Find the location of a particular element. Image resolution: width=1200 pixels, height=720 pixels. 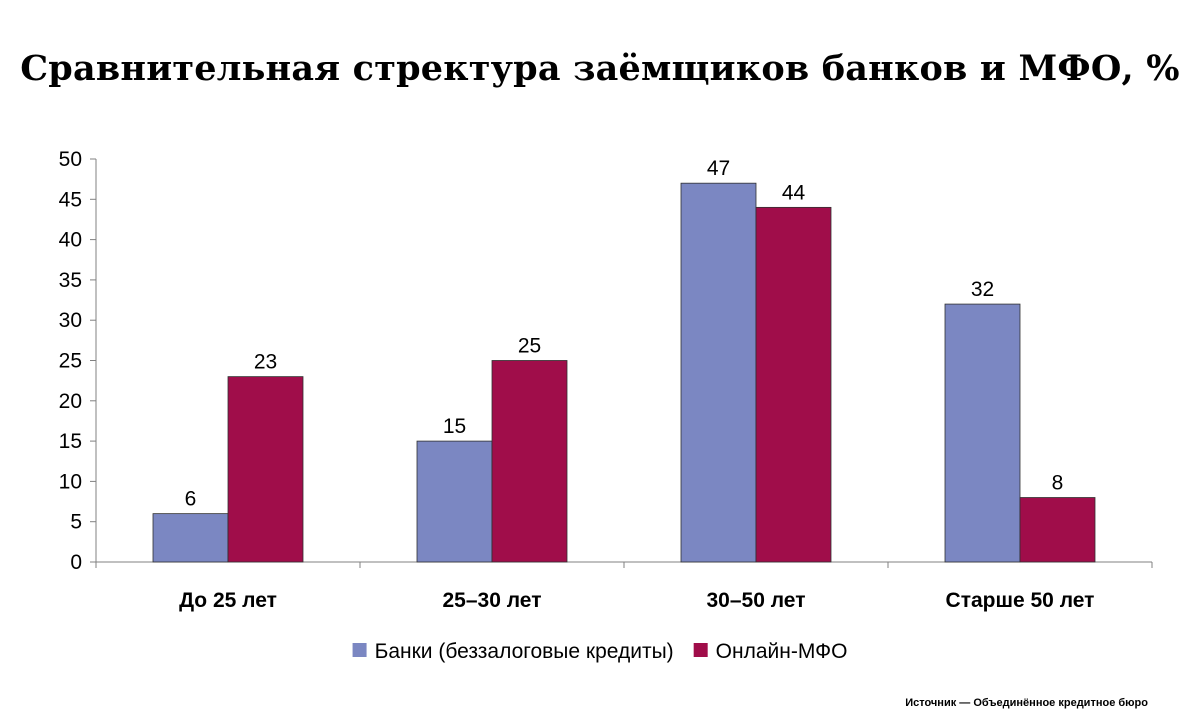

legend-label-banks: Банки (беззалоговые кредиты) is located at coordinates (524, 651).